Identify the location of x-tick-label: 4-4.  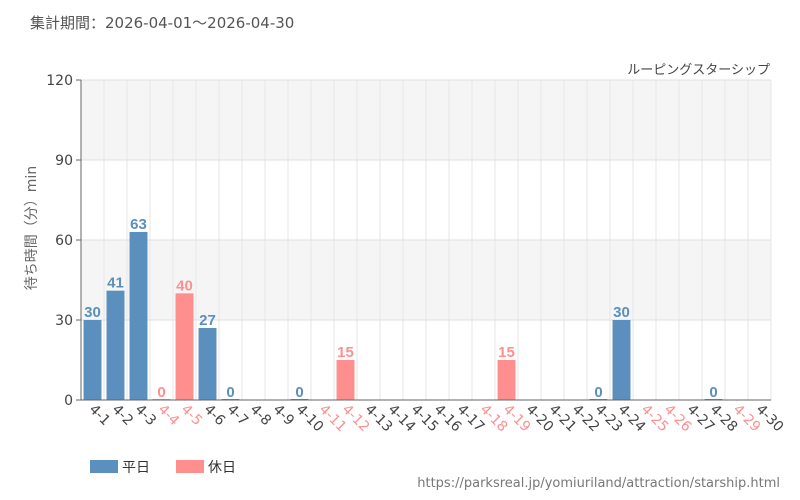
(169, 416).